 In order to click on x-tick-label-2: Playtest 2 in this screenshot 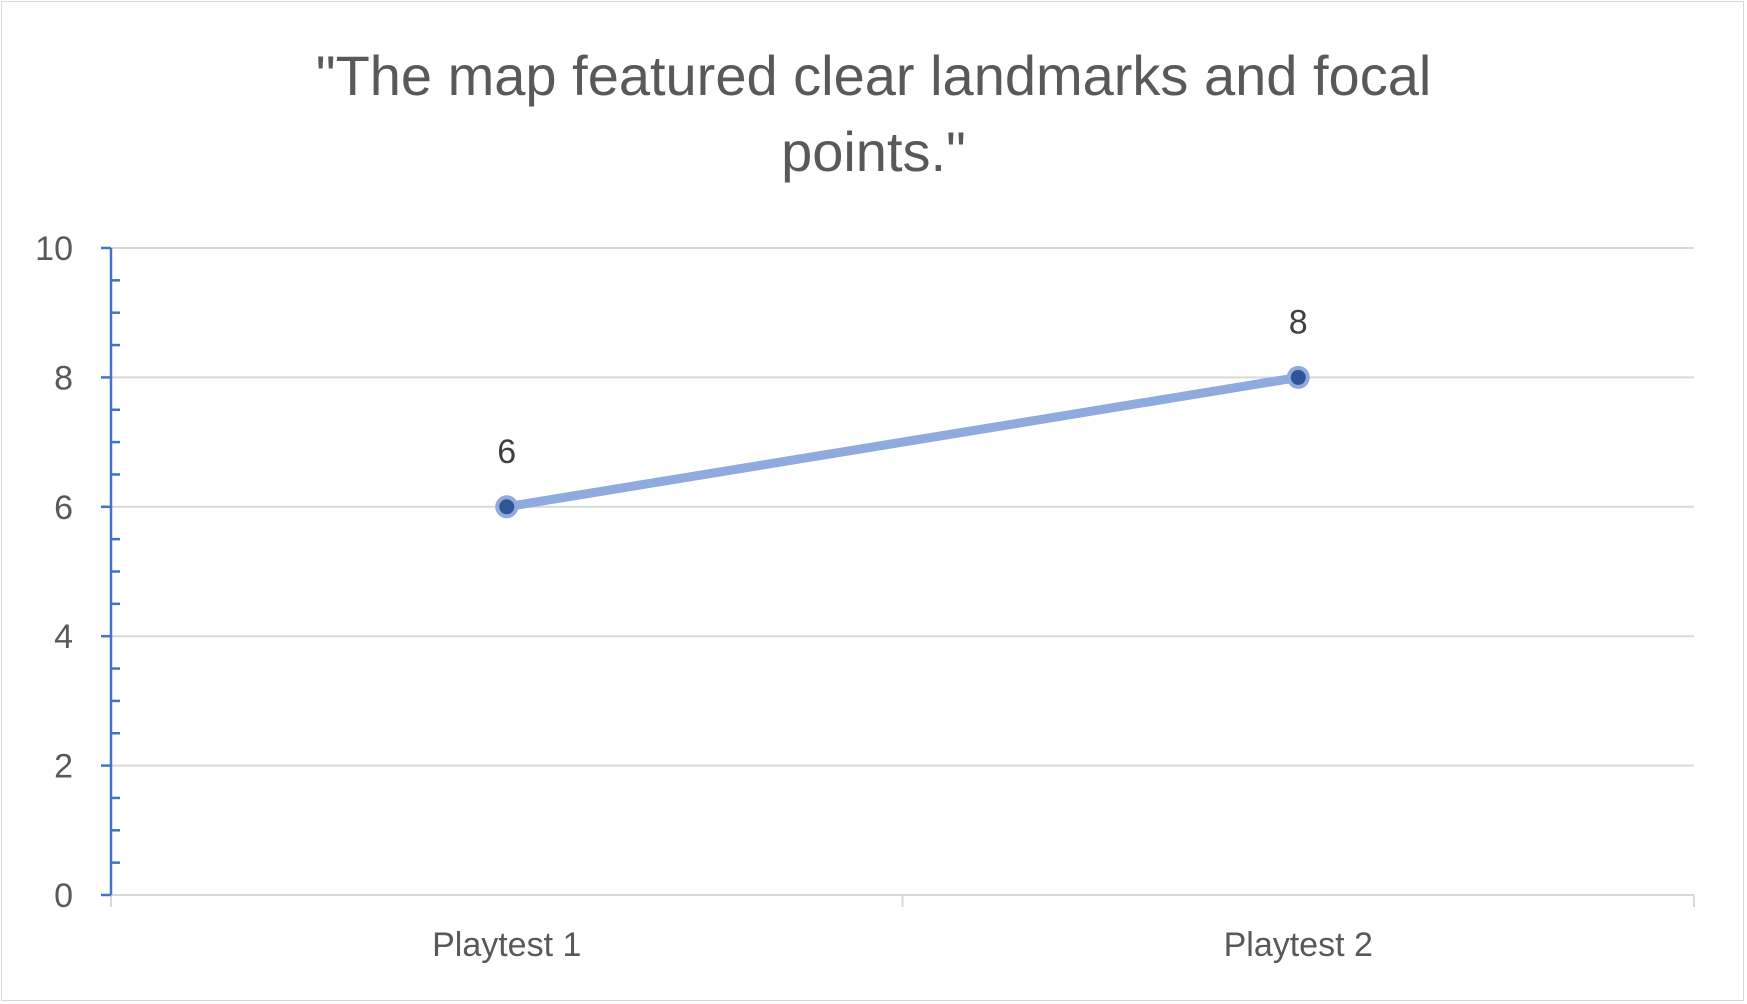, I will do `click(1298, 945)`.